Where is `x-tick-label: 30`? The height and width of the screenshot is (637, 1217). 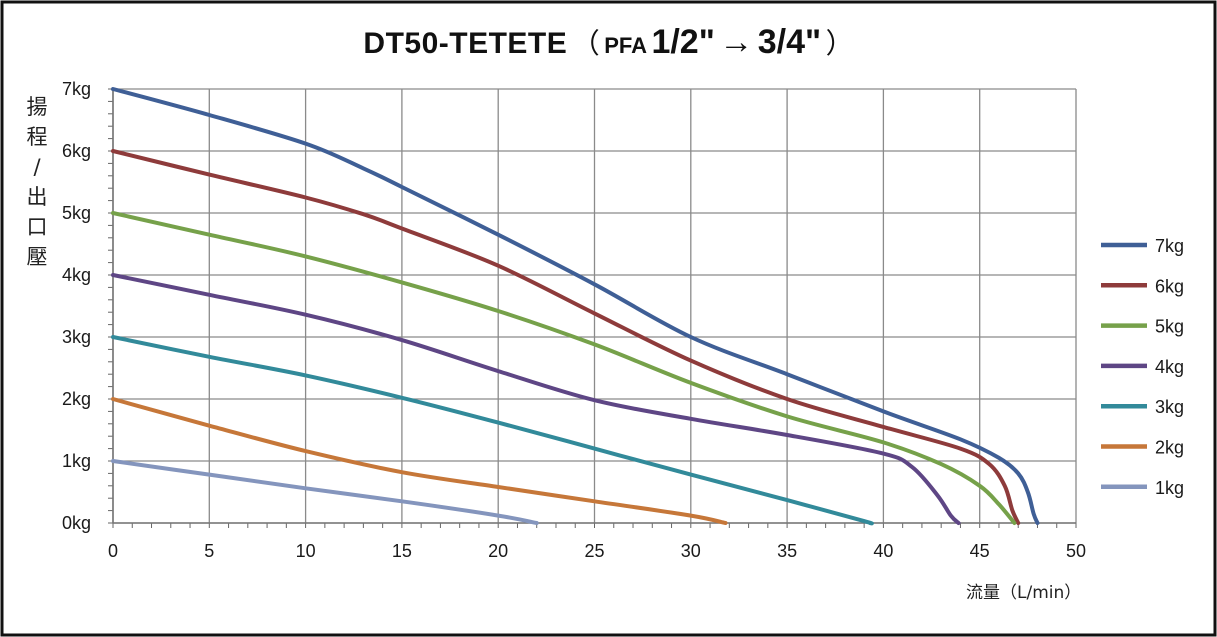
x-tick-label: 30 is located at coordinates (691, 551).